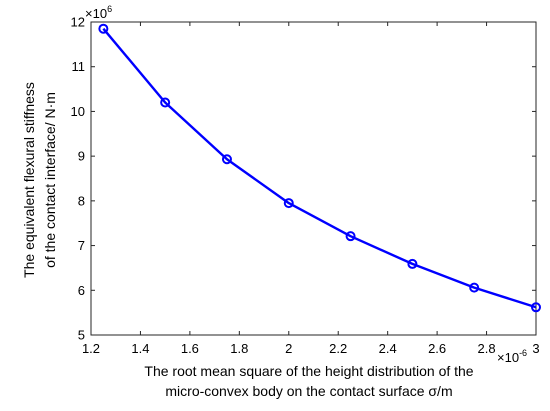 The width and height of the screenshot is (550, 411). Describe the element at coordinates (487, 348) in the screenshot. I see `x-tick-label: 2.8` at that location.